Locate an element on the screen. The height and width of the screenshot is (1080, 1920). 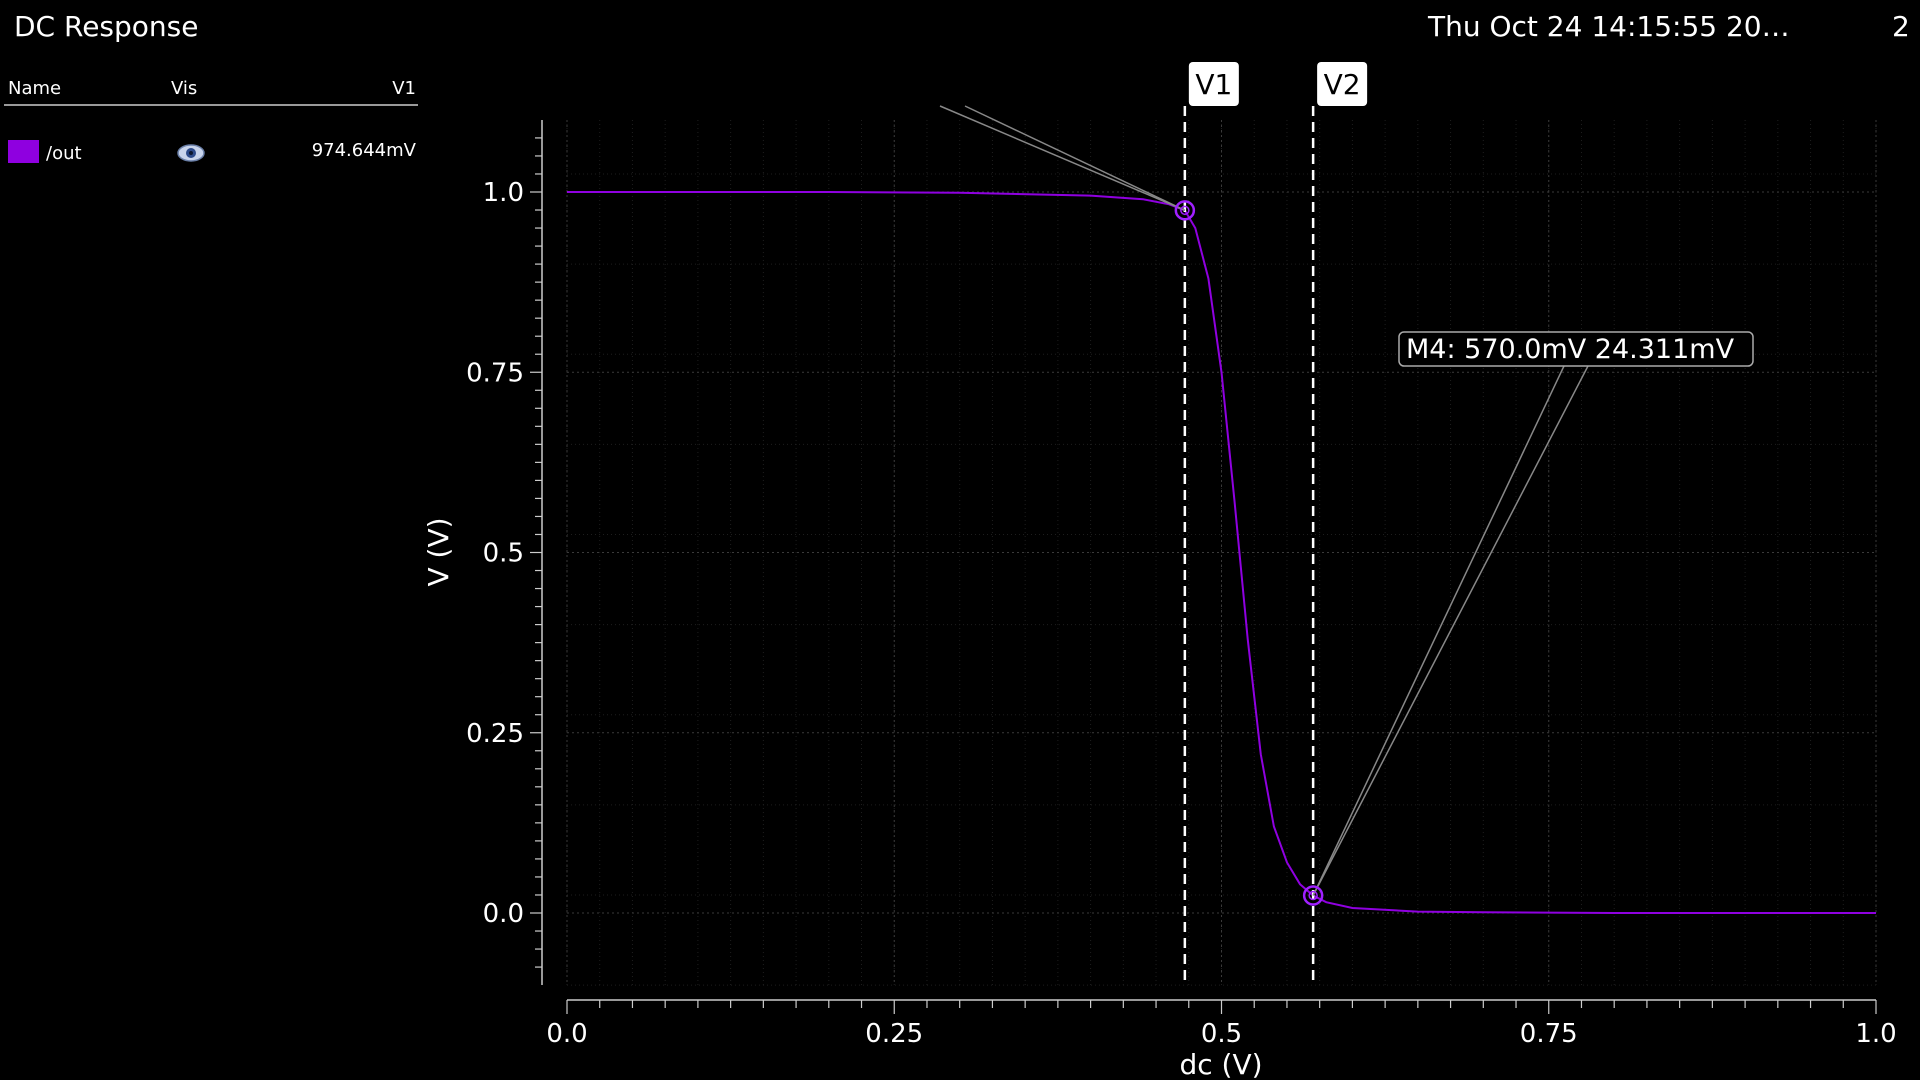
signal-legend: Name Vis V1 /out 974.644mV is located at coordinates (211, 124).